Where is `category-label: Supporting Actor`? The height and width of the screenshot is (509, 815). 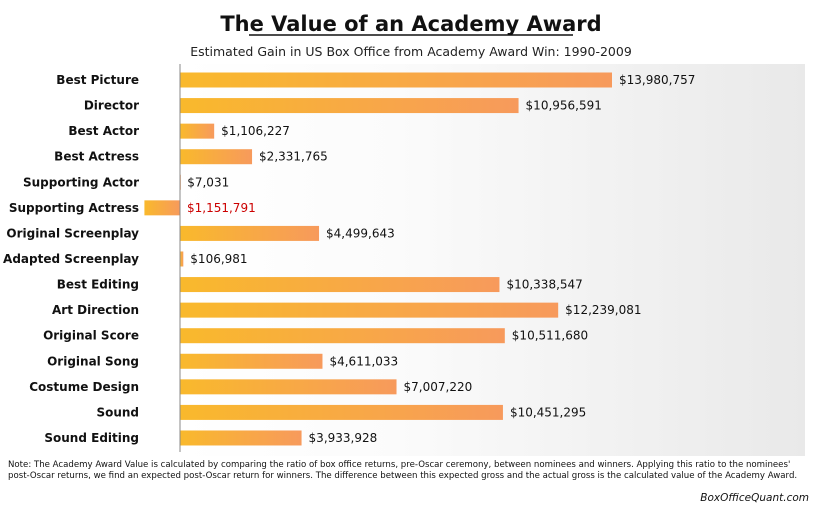
category-label: Supporting Actor is located at coordinates (81, 182).